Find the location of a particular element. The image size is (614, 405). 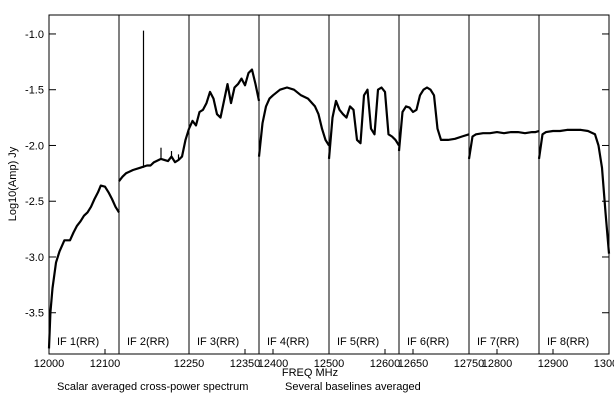

if-panel-label: IF 5(RR) is located at coordinates (358, 342).